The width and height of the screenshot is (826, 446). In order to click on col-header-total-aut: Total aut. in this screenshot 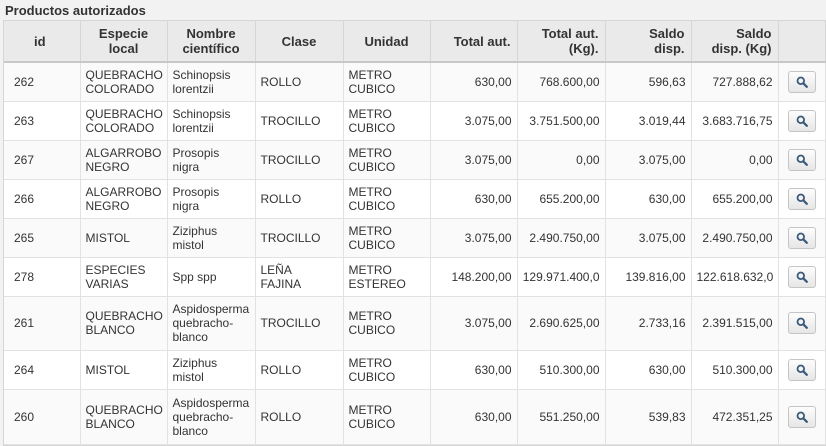, I will do `click(474, 42)`.